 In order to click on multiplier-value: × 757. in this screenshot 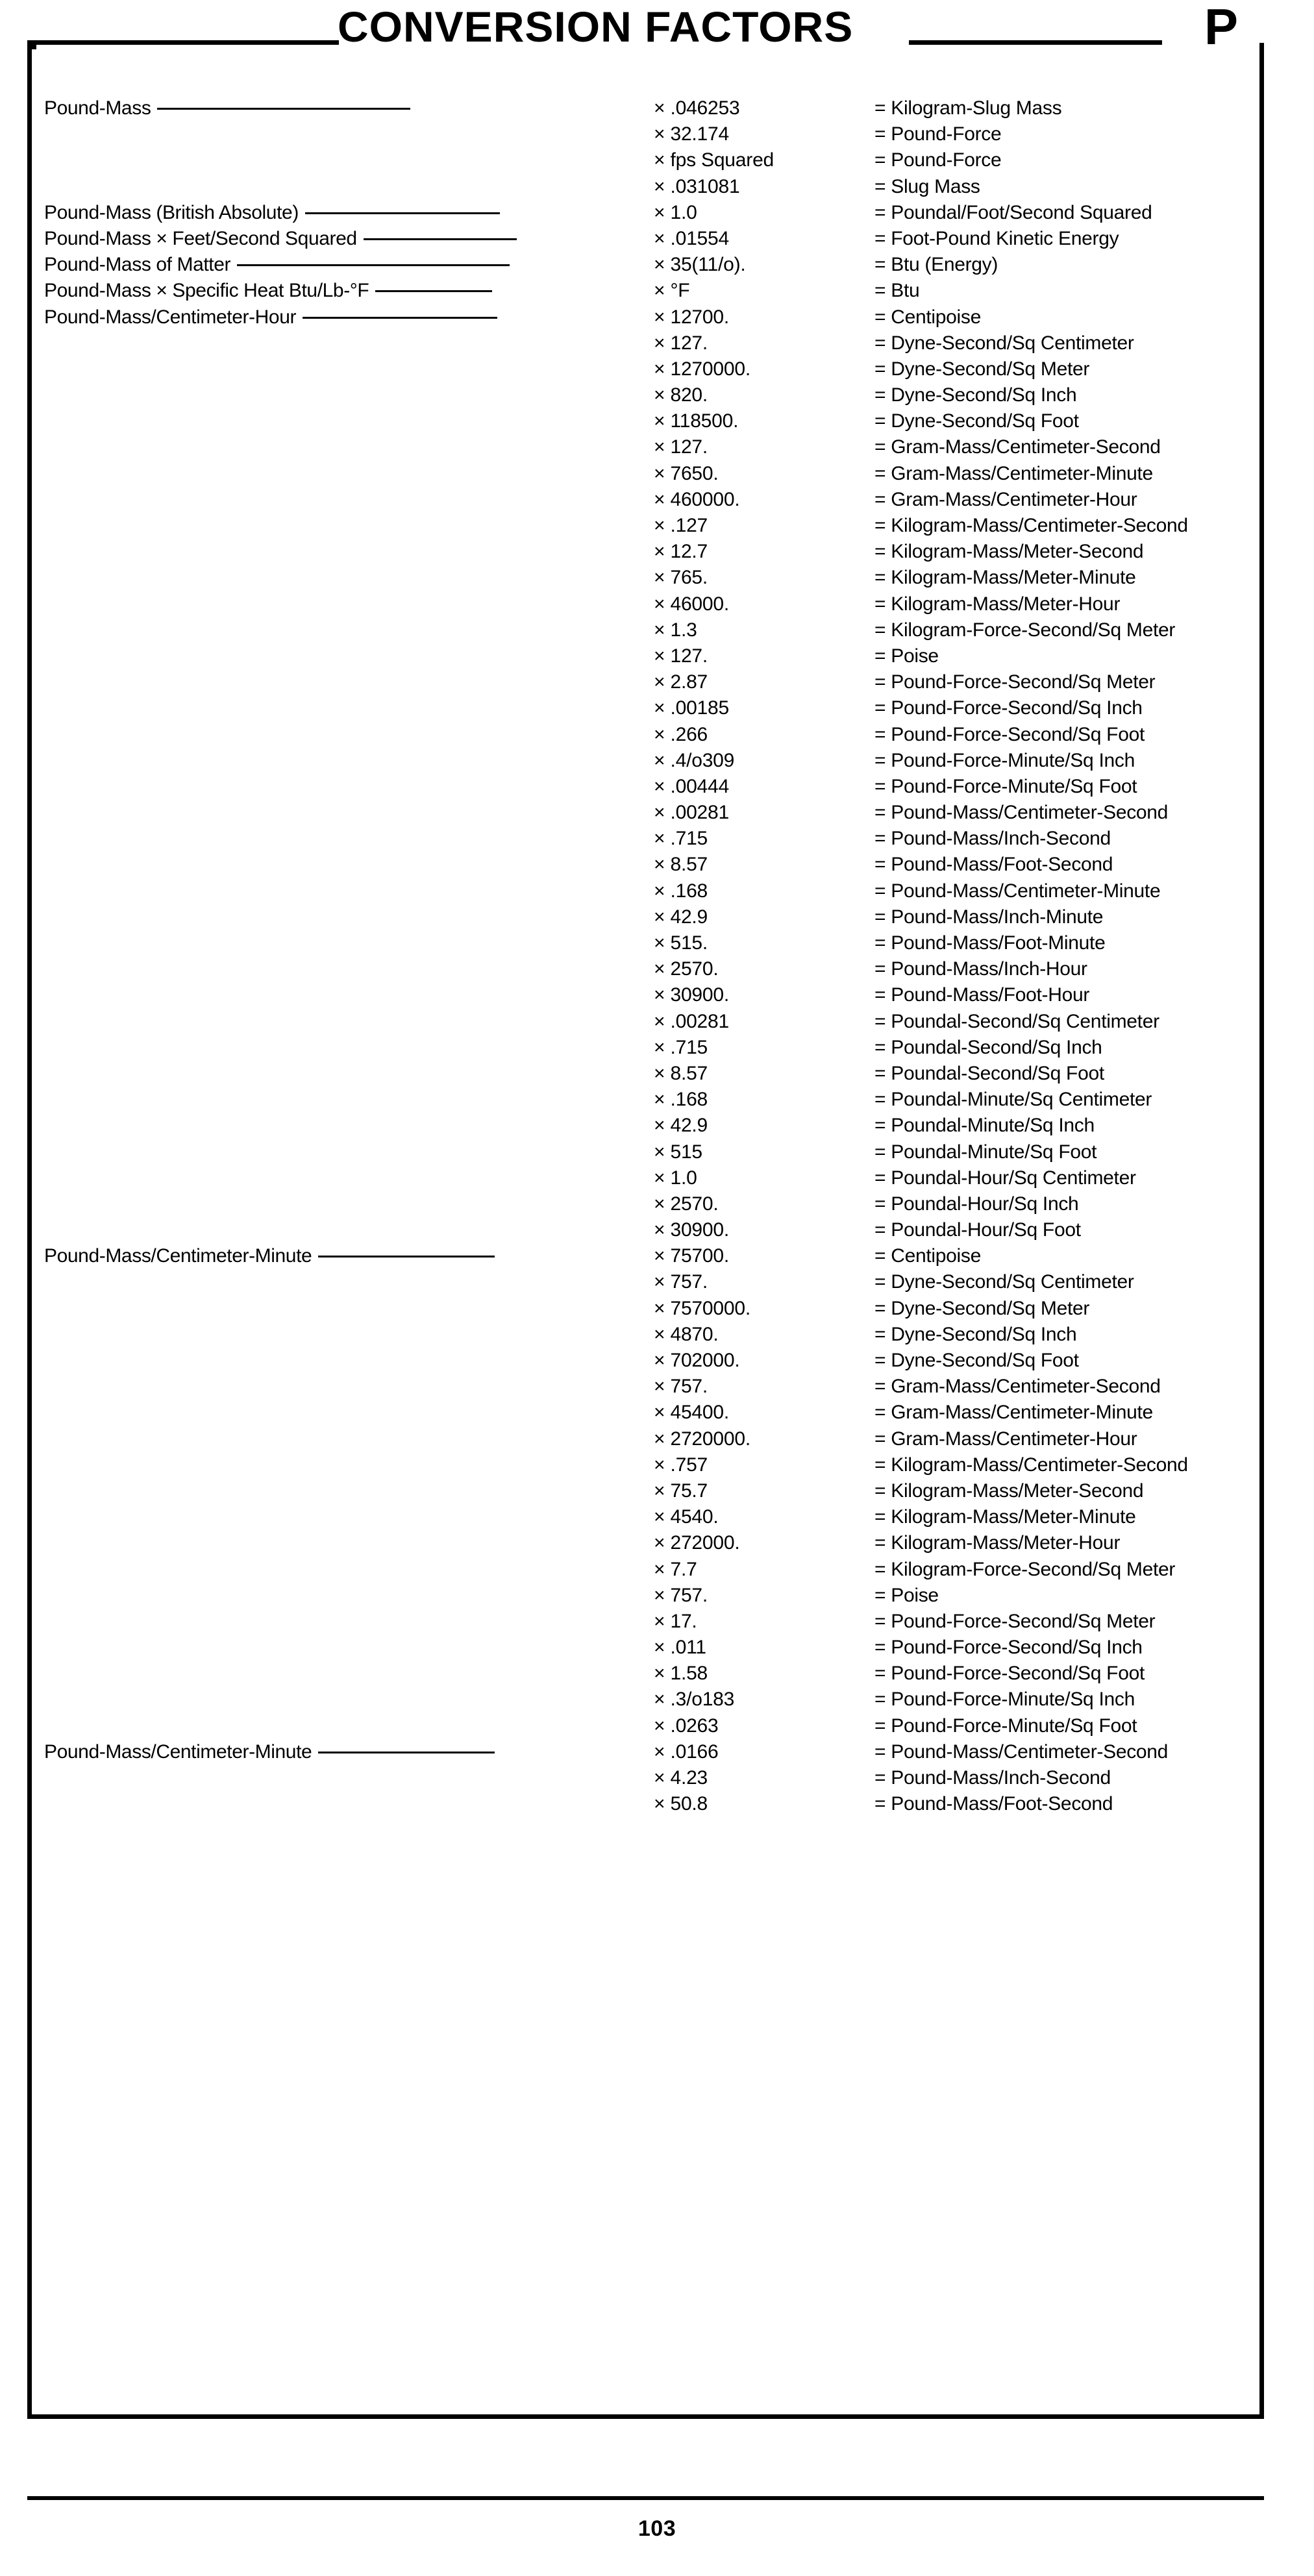, I will do `click(681, 1595)`.